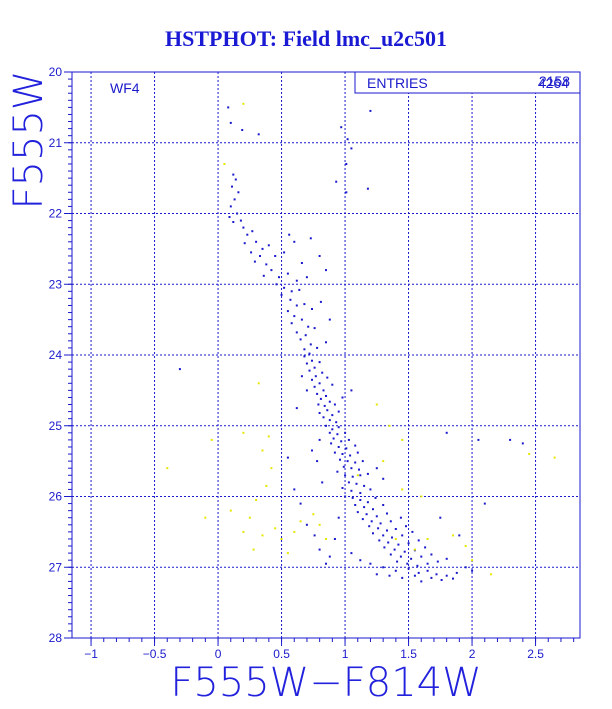 Image resolution: width=612 pixels, height=709 pixels. I want to click on x-tick-label: 1.5, so click(408, 654).